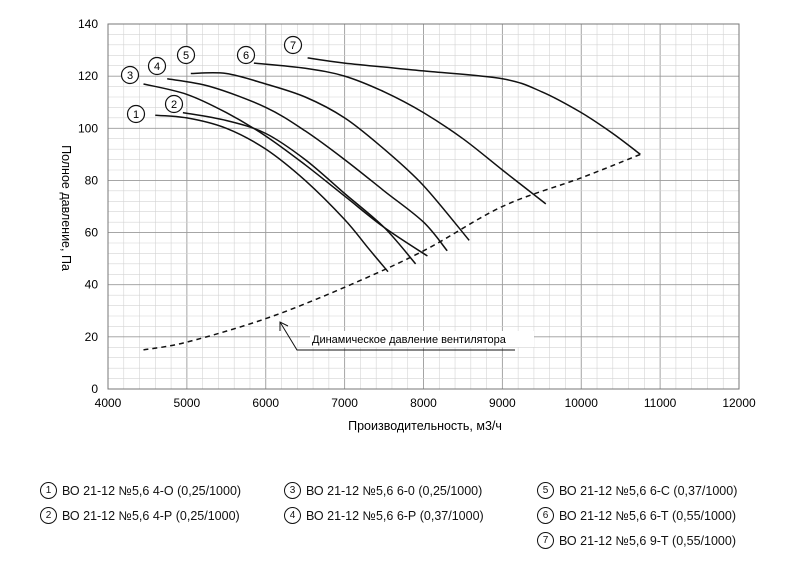  What do you see at coordinates (545, 515) in the screenshot?
I see `legend-number: 6` at bounding box center [545, 515].